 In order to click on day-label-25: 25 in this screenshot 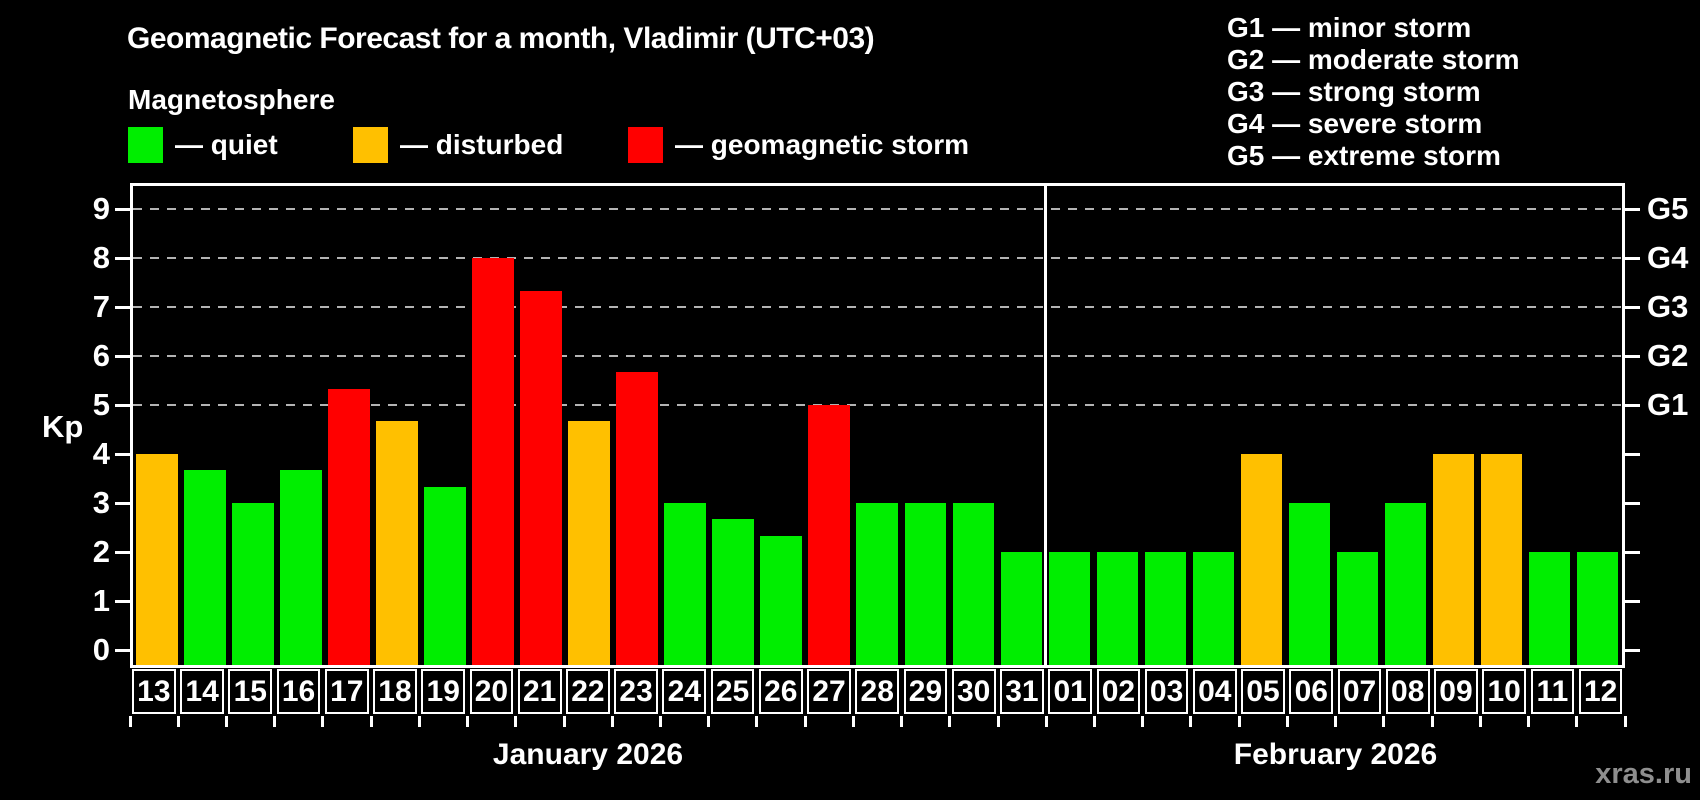, I will do `click(732, 691)`.